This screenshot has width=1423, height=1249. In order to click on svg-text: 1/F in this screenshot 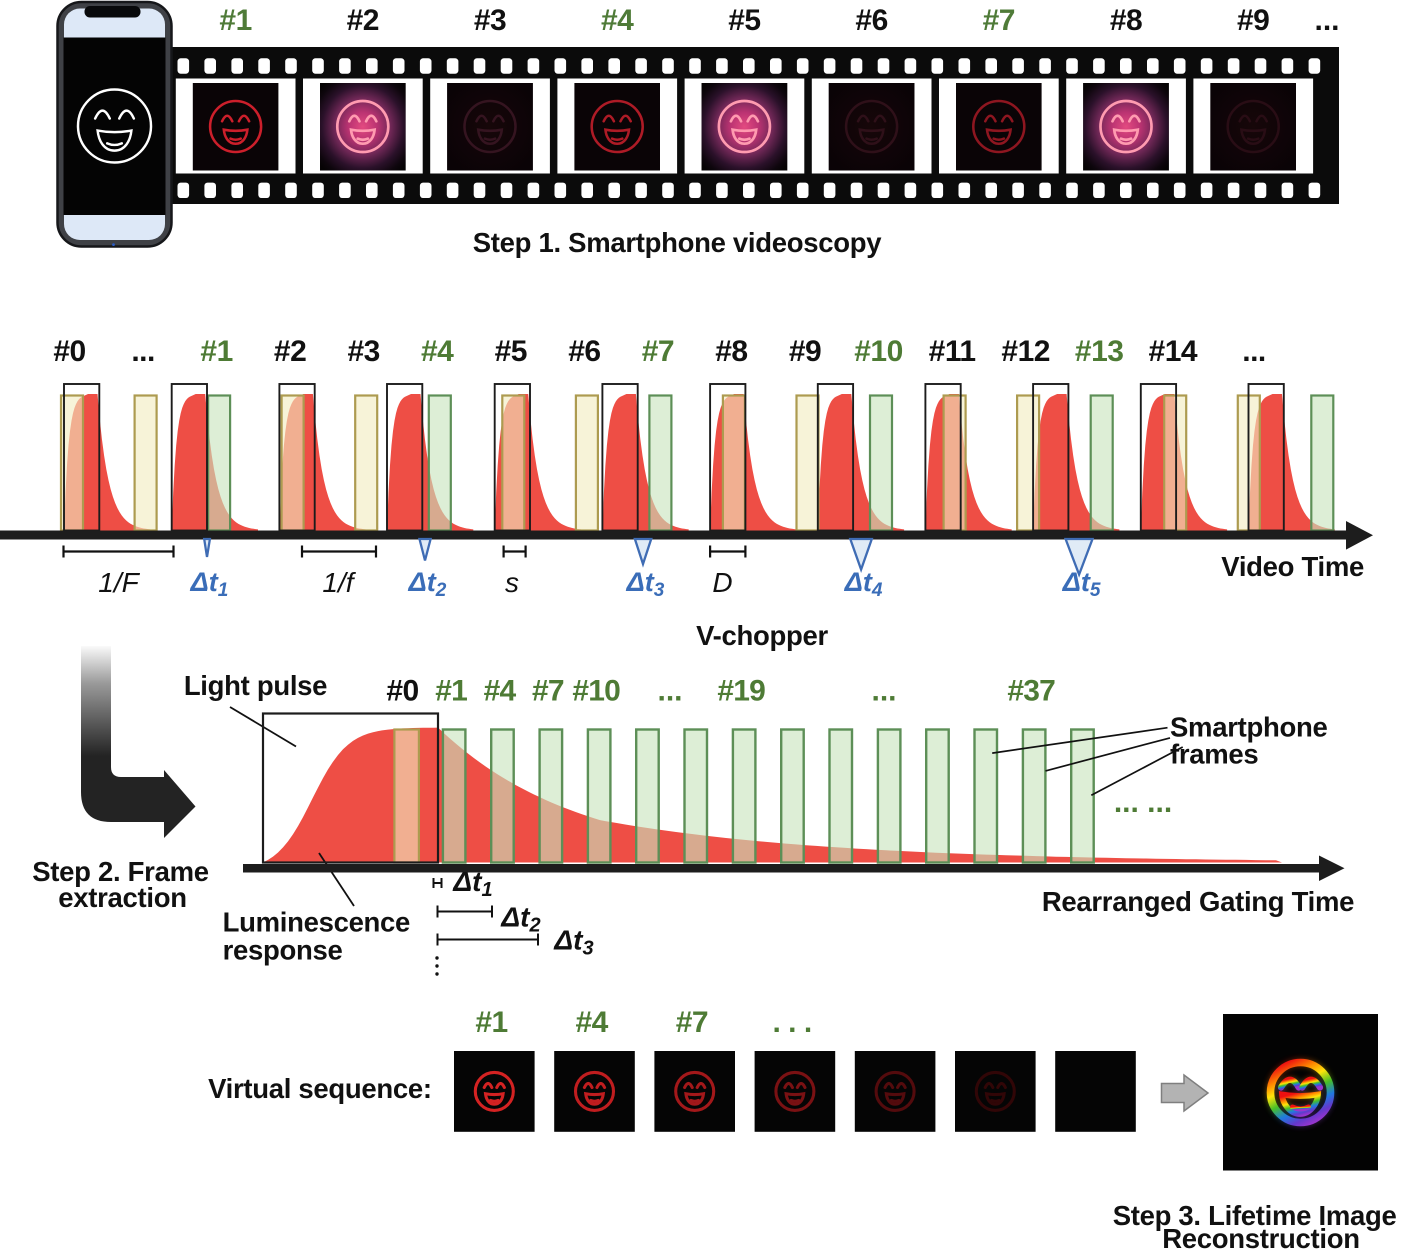, I will do `click(119, 582)`.